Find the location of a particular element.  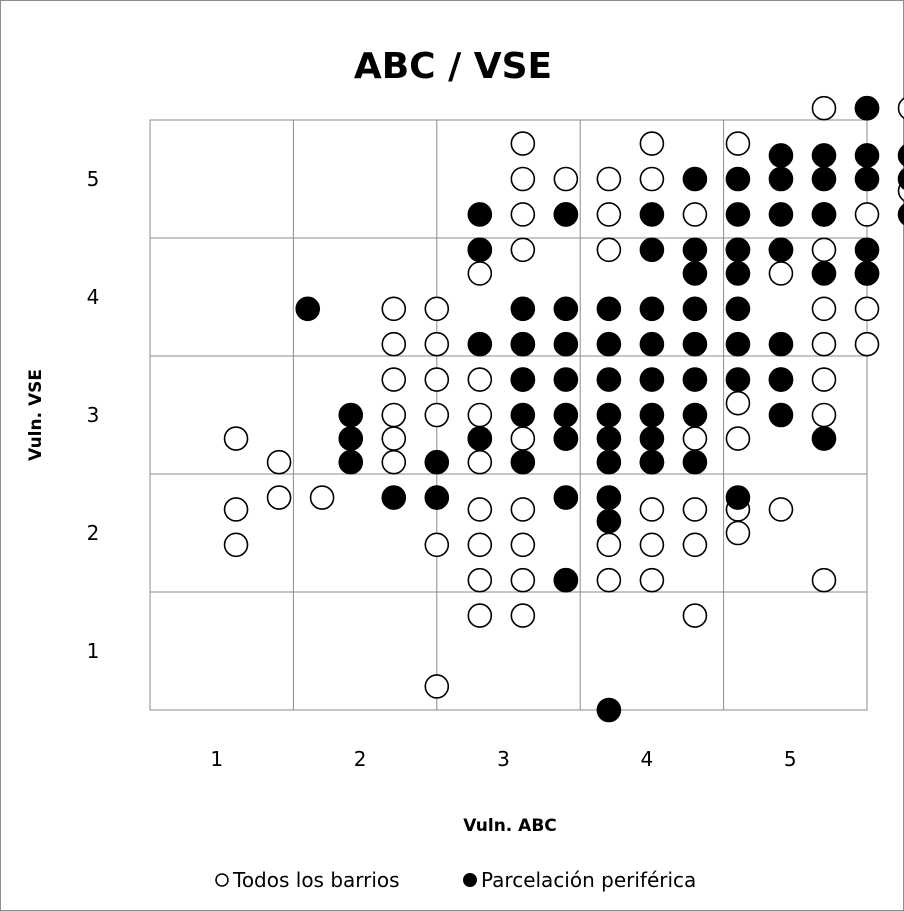

x-tick-label: 1 is located at coordinates (216, 759).